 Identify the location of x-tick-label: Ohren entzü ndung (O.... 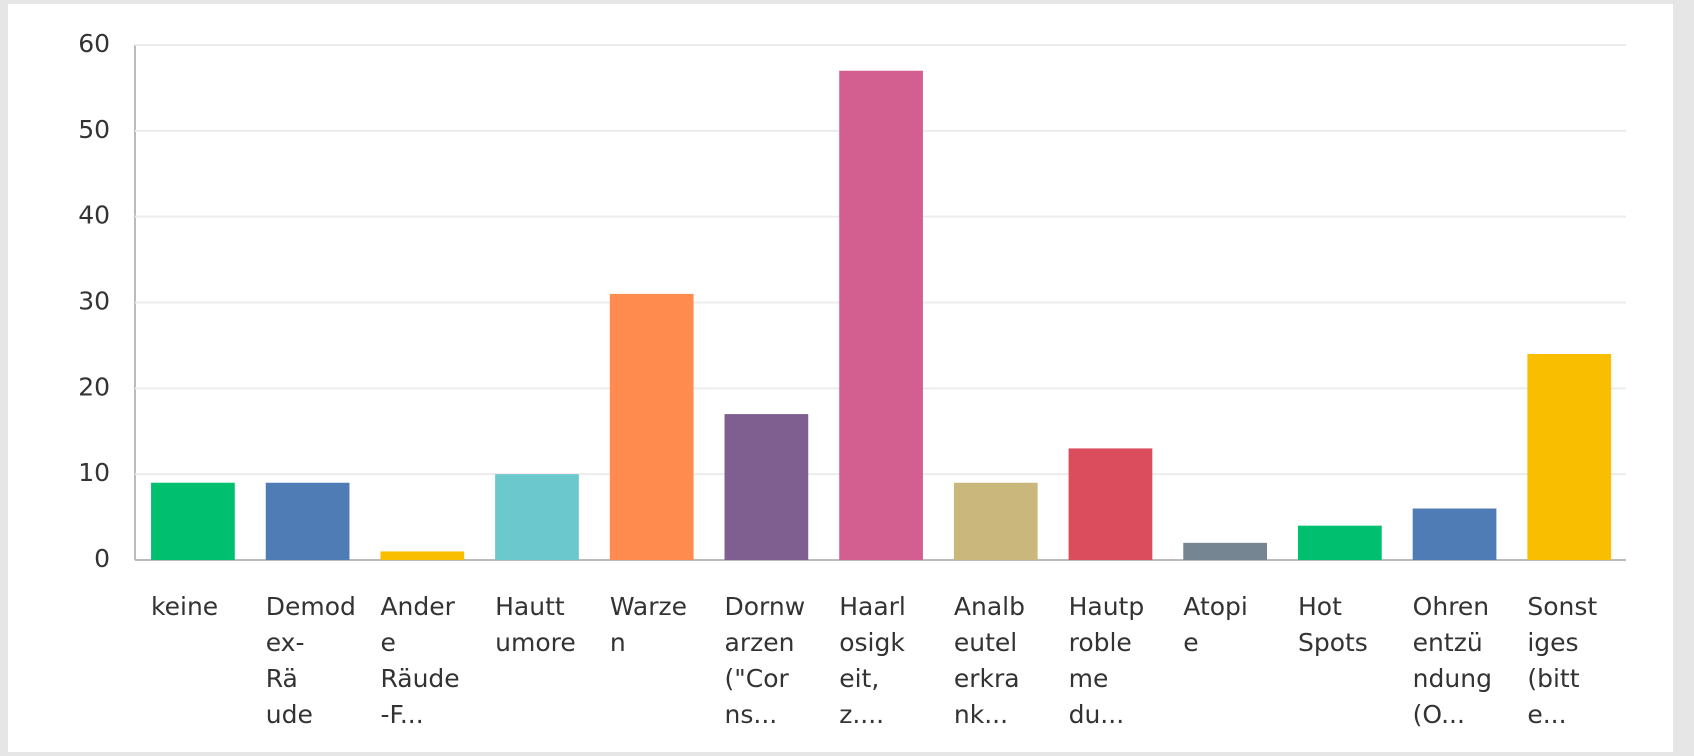
(1452, 660).